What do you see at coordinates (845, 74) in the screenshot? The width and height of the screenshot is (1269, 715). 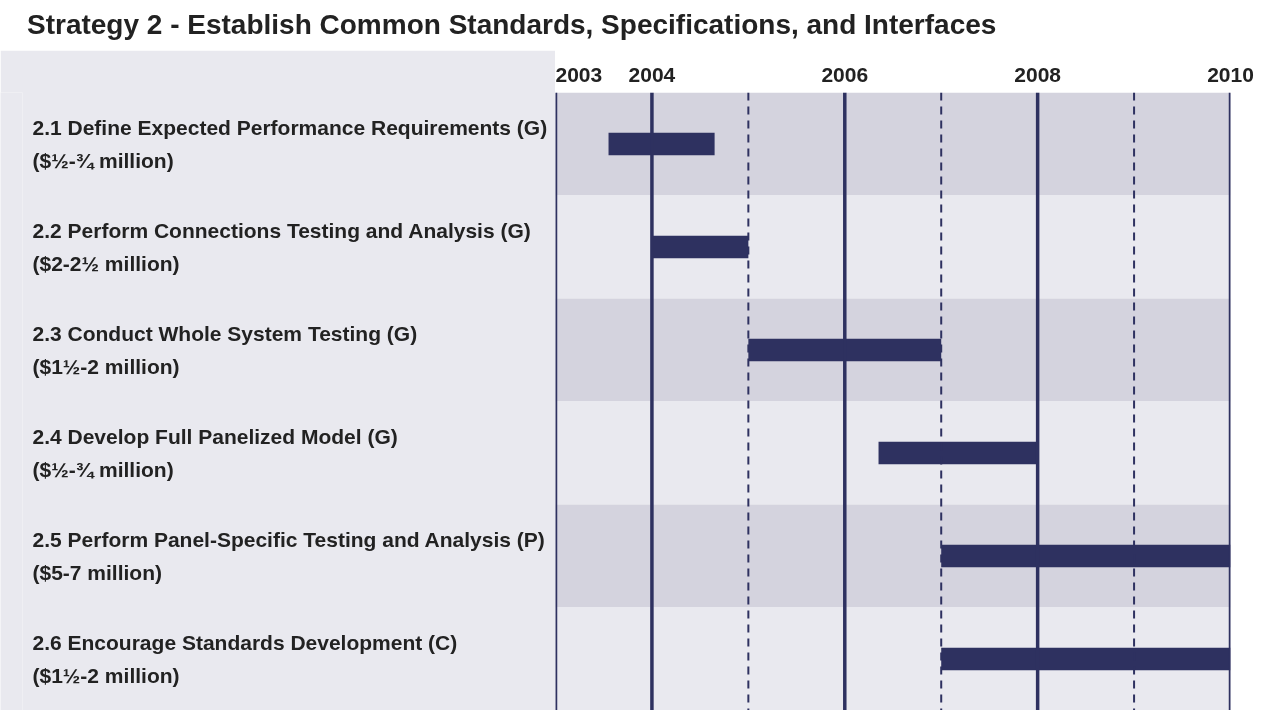 I see `x-tick-label: 2006` at bounding box center [845, 74].